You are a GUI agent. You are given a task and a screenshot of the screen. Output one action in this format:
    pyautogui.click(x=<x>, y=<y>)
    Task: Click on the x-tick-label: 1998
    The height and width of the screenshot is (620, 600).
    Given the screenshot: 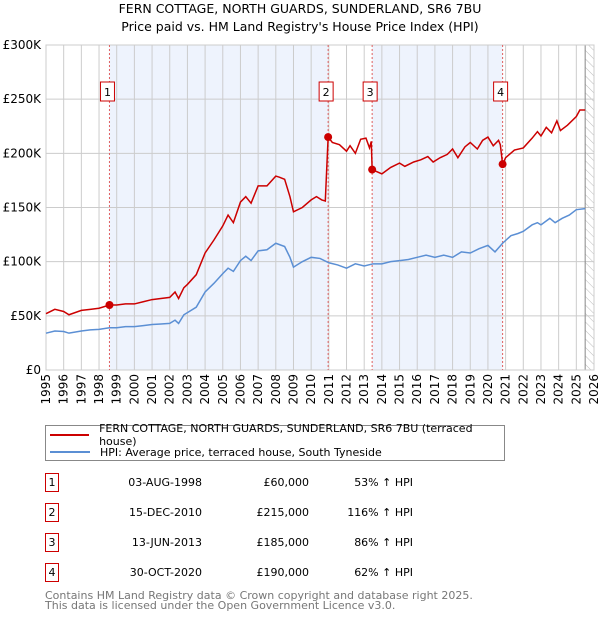 What is the action you would take?
    pyautogui.click(x=99, y=389)
    